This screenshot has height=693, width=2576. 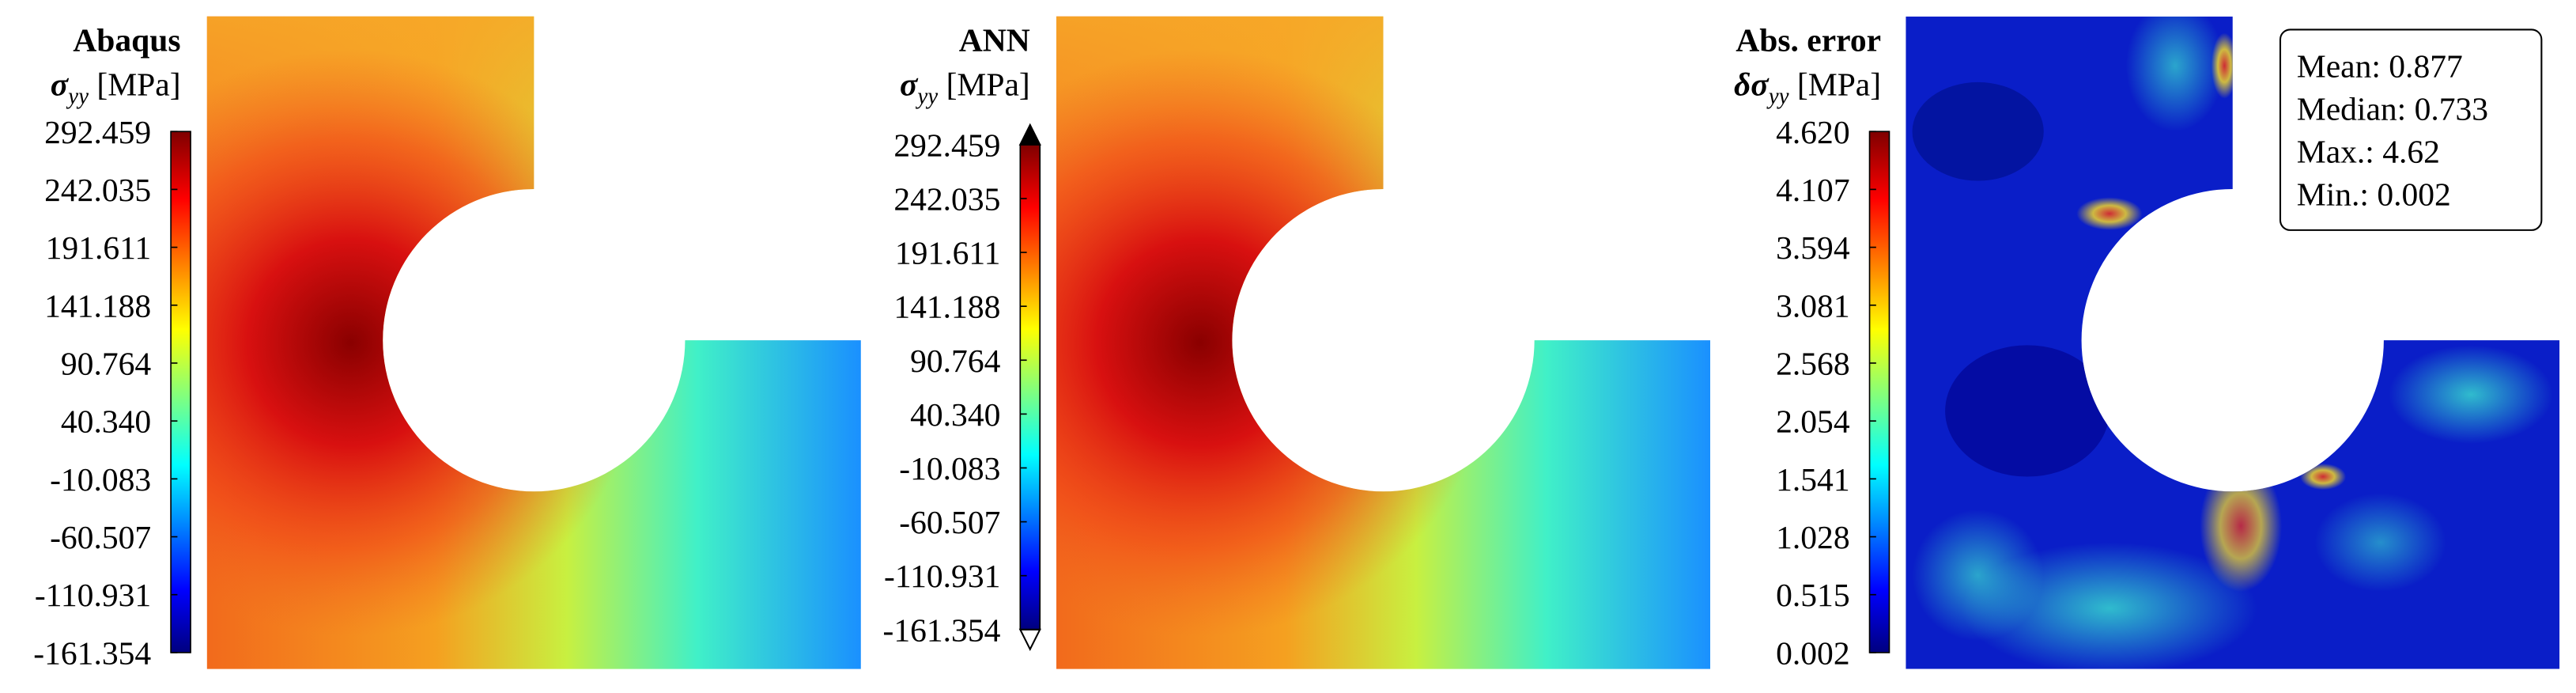 I want to click on panel-title: ANN, so click(x=994, y=40).